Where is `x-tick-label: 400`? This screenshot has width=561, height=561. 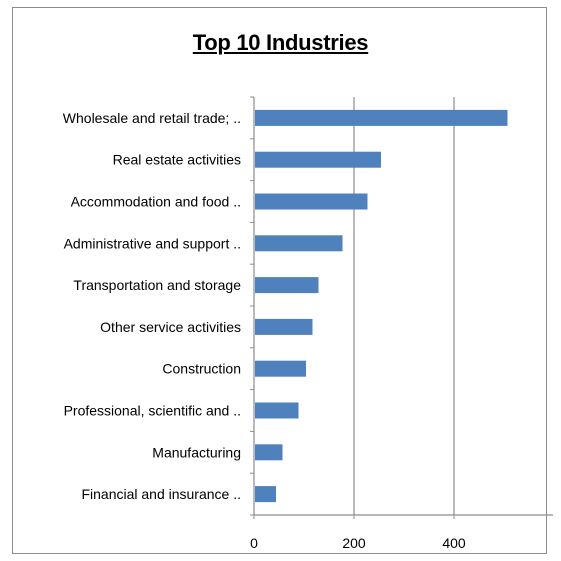
x-tick-label: 400 is located at coordinates (454, 543).